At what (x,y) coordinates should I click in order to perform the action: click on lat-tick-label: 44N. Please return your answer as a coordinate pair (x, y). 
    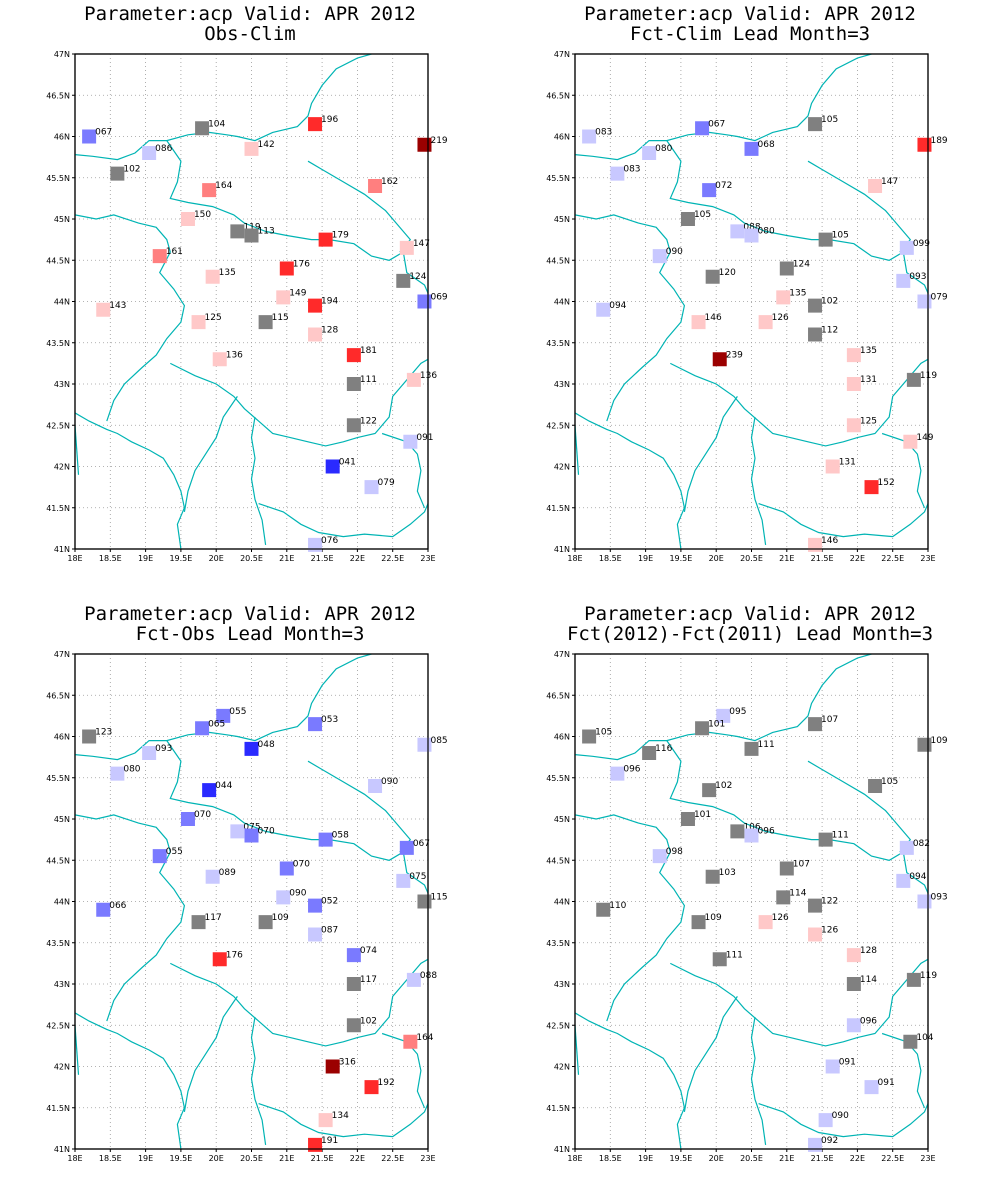
    Looking at the image, I should click on (562, 302).